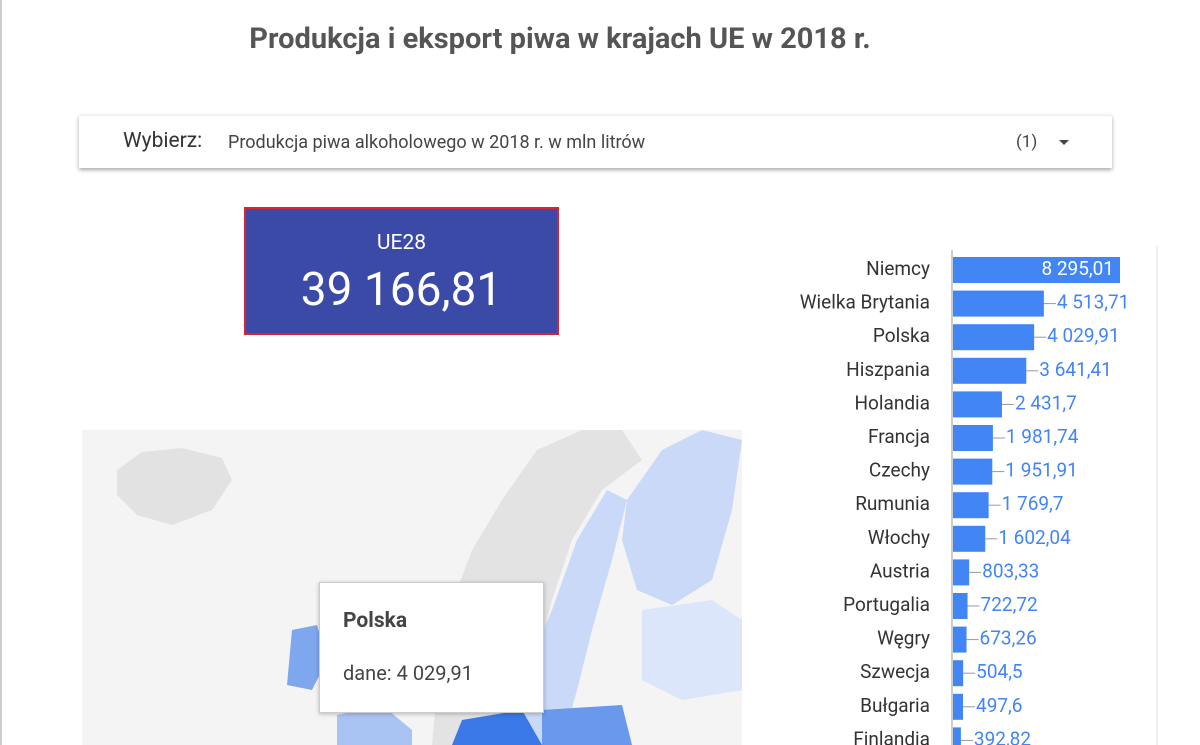  What do you see at coordinates (174, 486) in the screenshot?
I see `iceland` at bounding box center [174, 486].